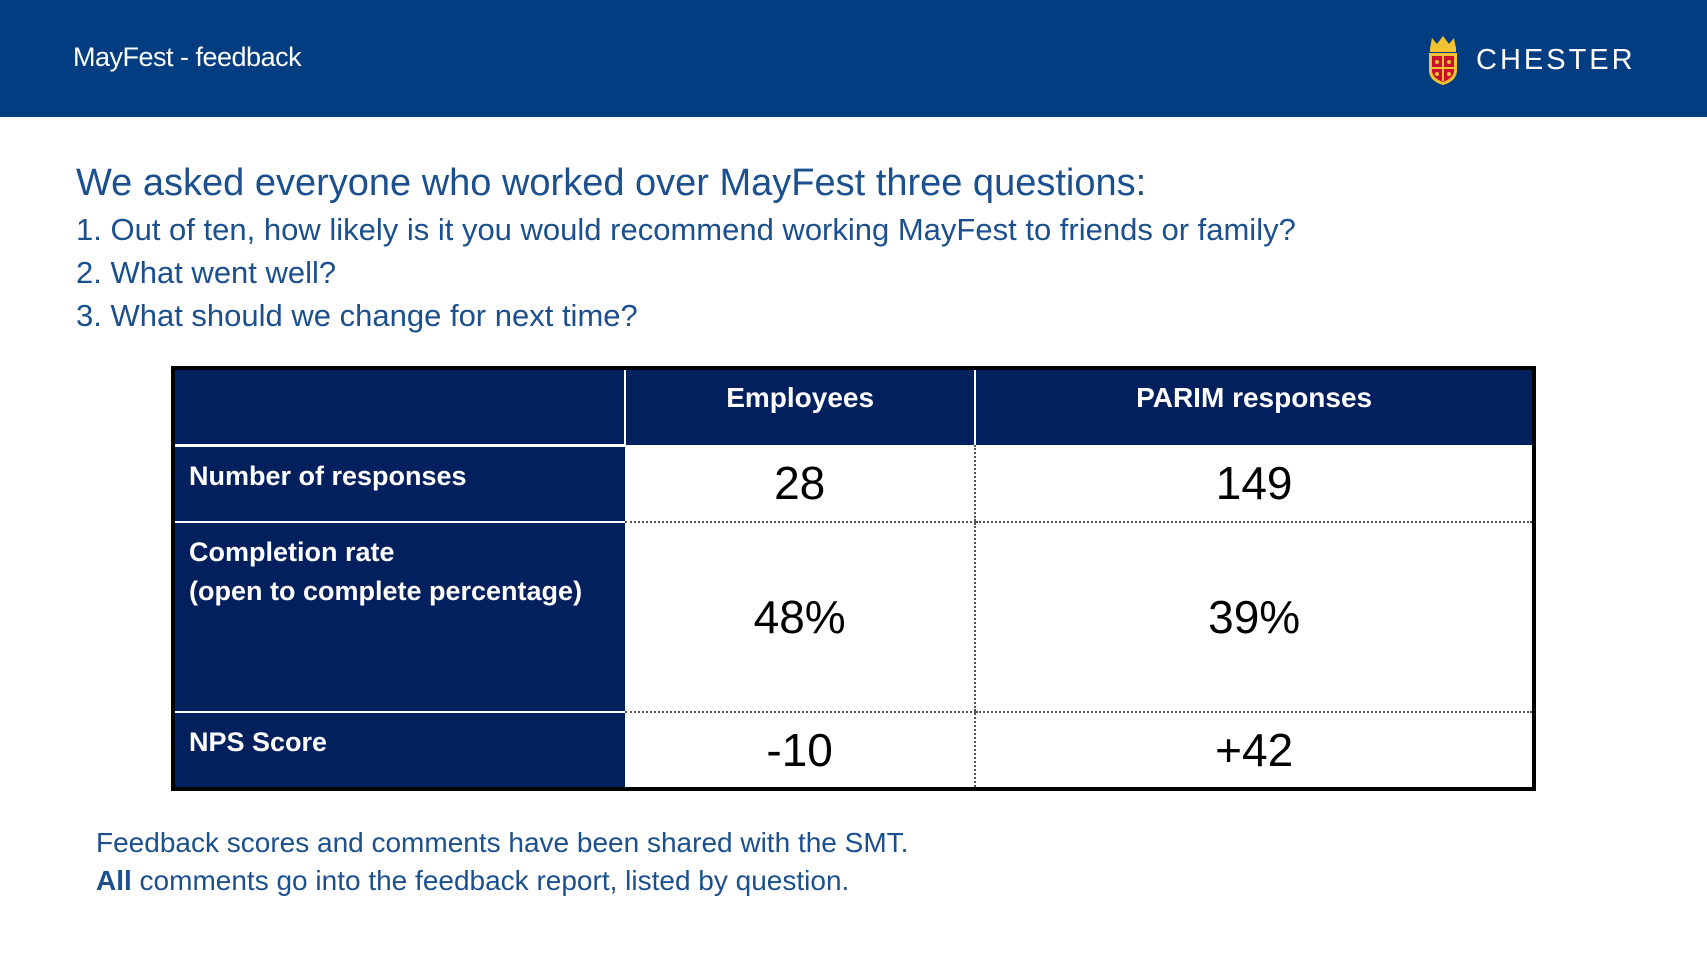  What do you see at coordinates (399, 407) in the screenshot?
I see `table-header-empty` at bounding box center [399, 407].